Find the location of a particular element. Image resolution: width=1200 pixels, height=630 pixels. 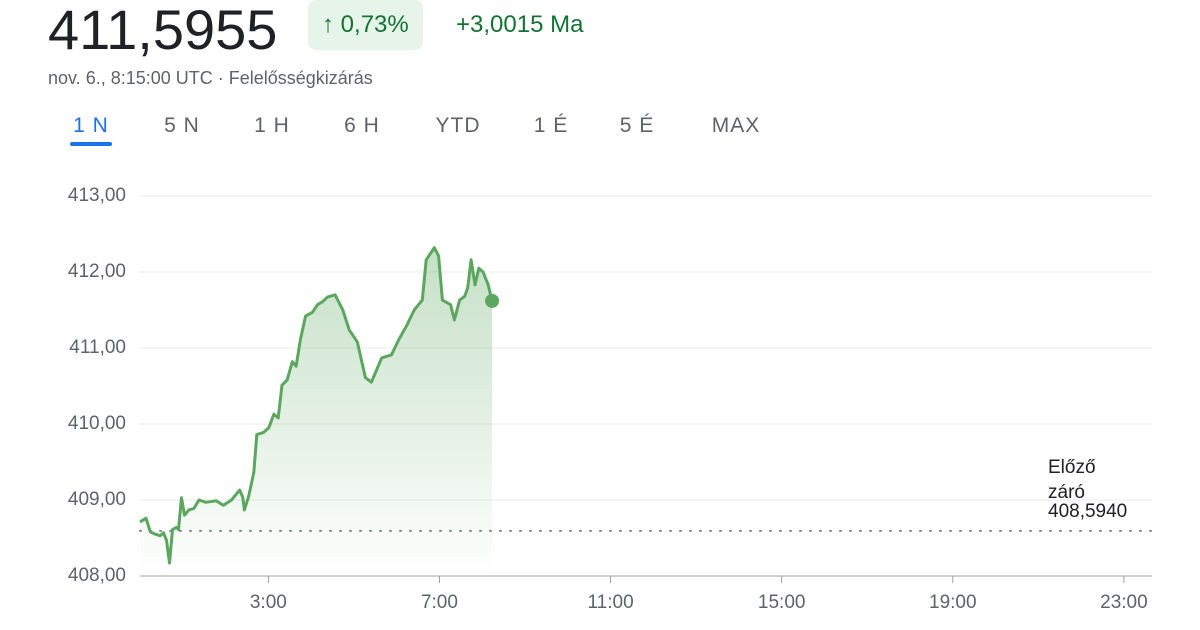

previous-close-label: záró is located at coordinates (1066, 492).